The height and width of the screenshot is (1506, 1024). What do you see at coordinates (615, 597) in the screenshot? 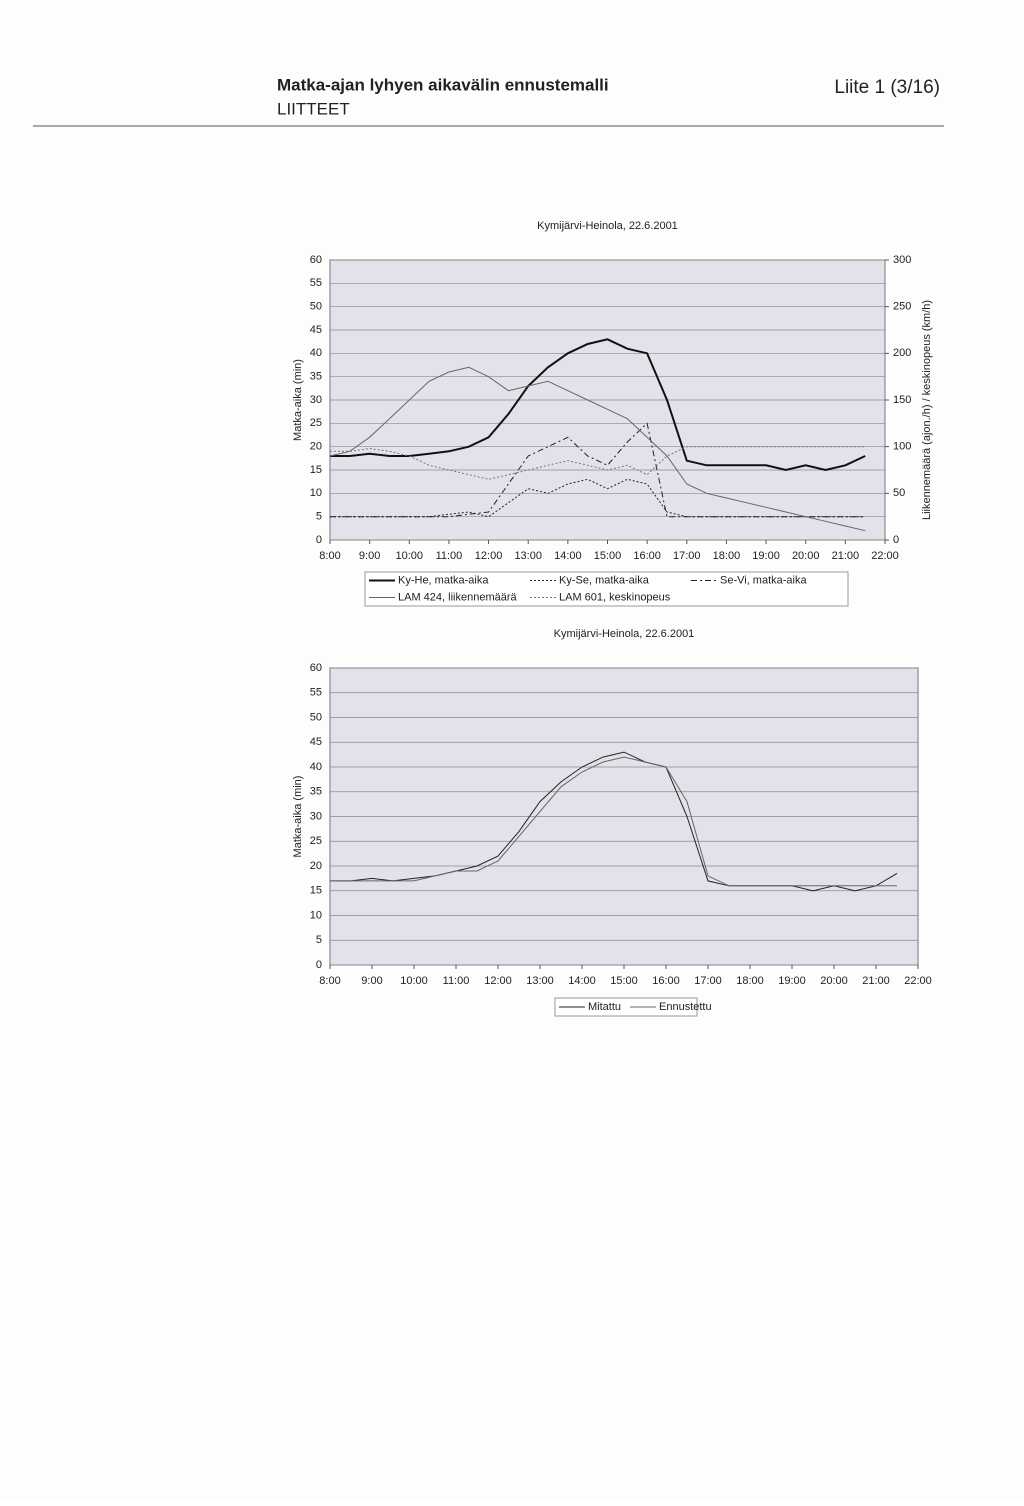
I see `legend-label: LAM 601, keskinopeus` at bounding box center [615, 597].